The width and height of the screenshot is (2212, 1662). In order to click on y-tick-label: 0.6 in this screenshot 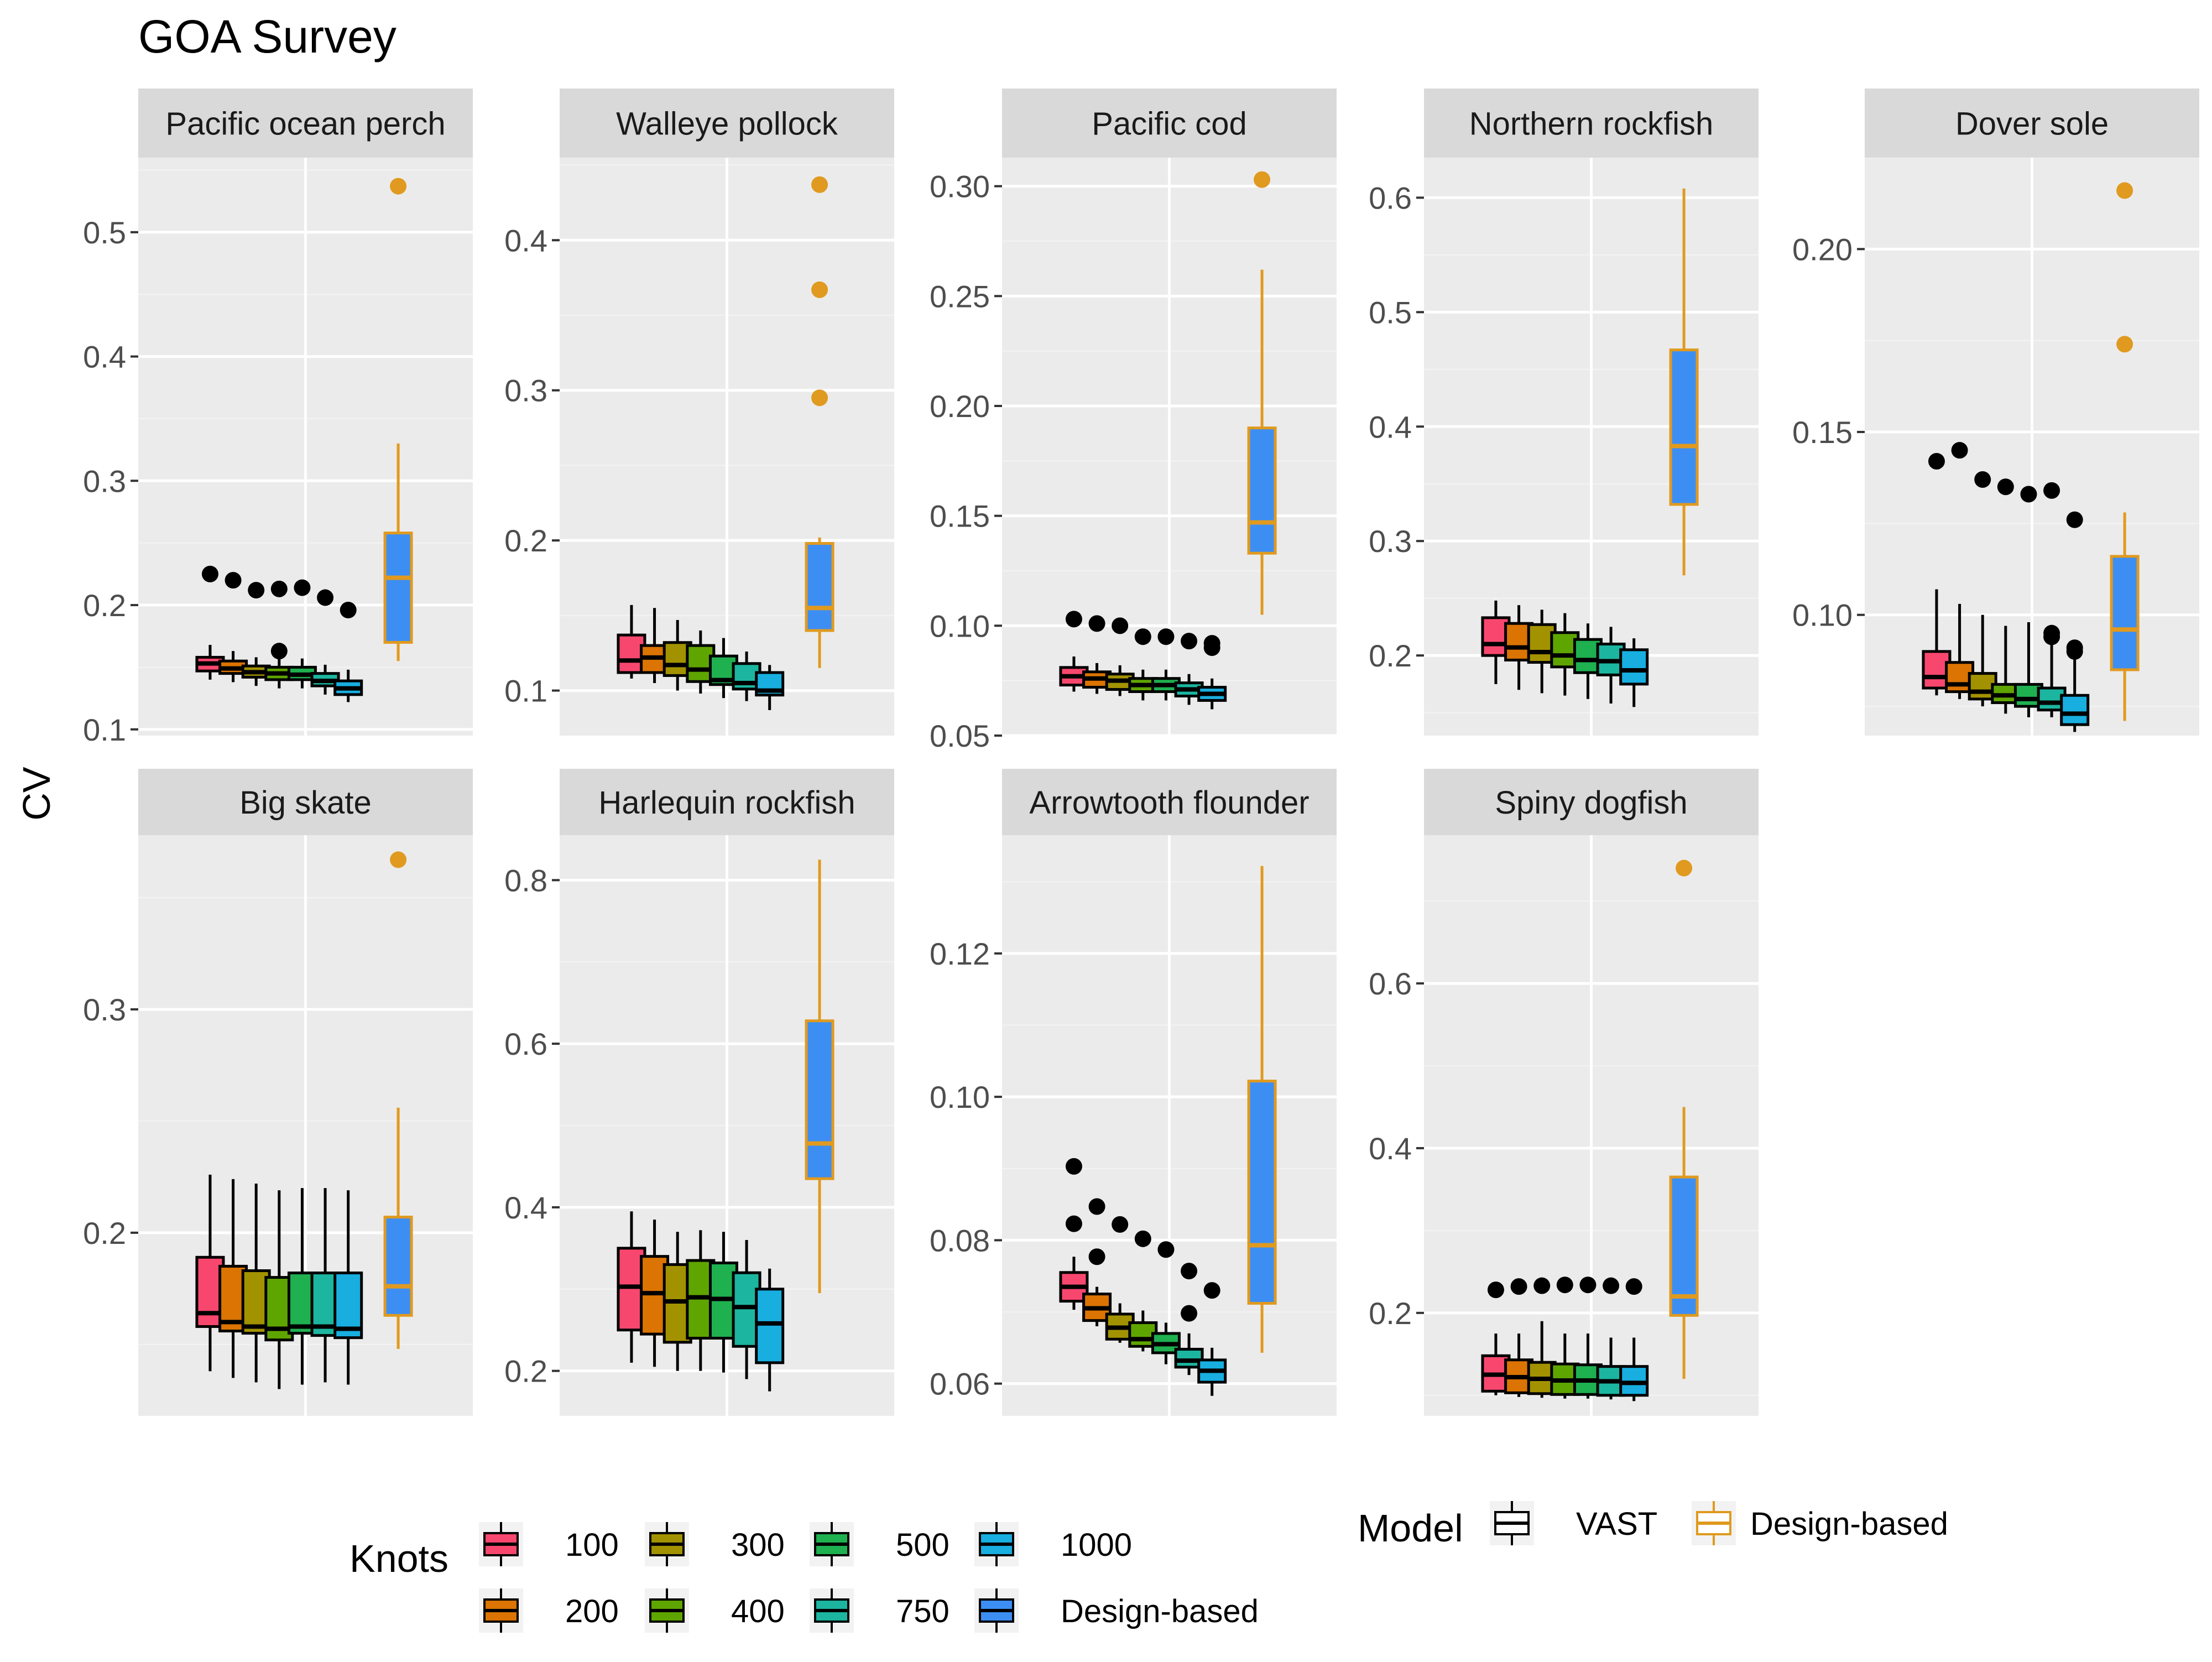, I will do `click(1391, 983)`.